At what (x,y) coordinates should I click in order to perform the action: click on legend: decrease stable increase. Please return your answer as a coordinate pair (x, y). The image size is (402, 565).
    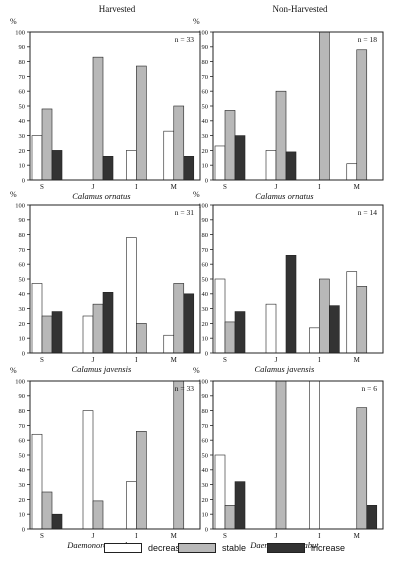
    Looking at the image, I should click on (201, 551).